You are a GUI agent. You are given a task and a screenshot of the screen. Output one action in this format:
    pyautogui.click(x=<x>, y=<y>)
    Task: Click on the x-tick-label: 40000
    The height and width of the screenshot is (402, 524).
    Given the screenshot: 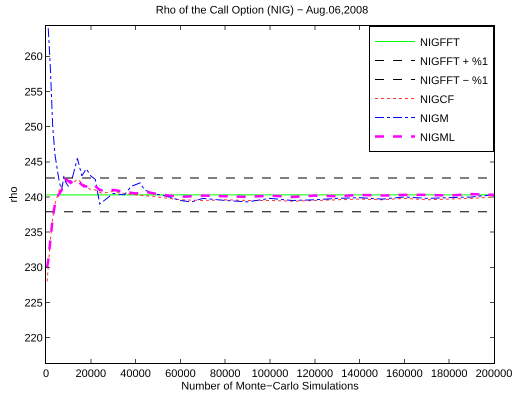 What is the action you would take?
    pyautogui.click(x=135, y=374)
    